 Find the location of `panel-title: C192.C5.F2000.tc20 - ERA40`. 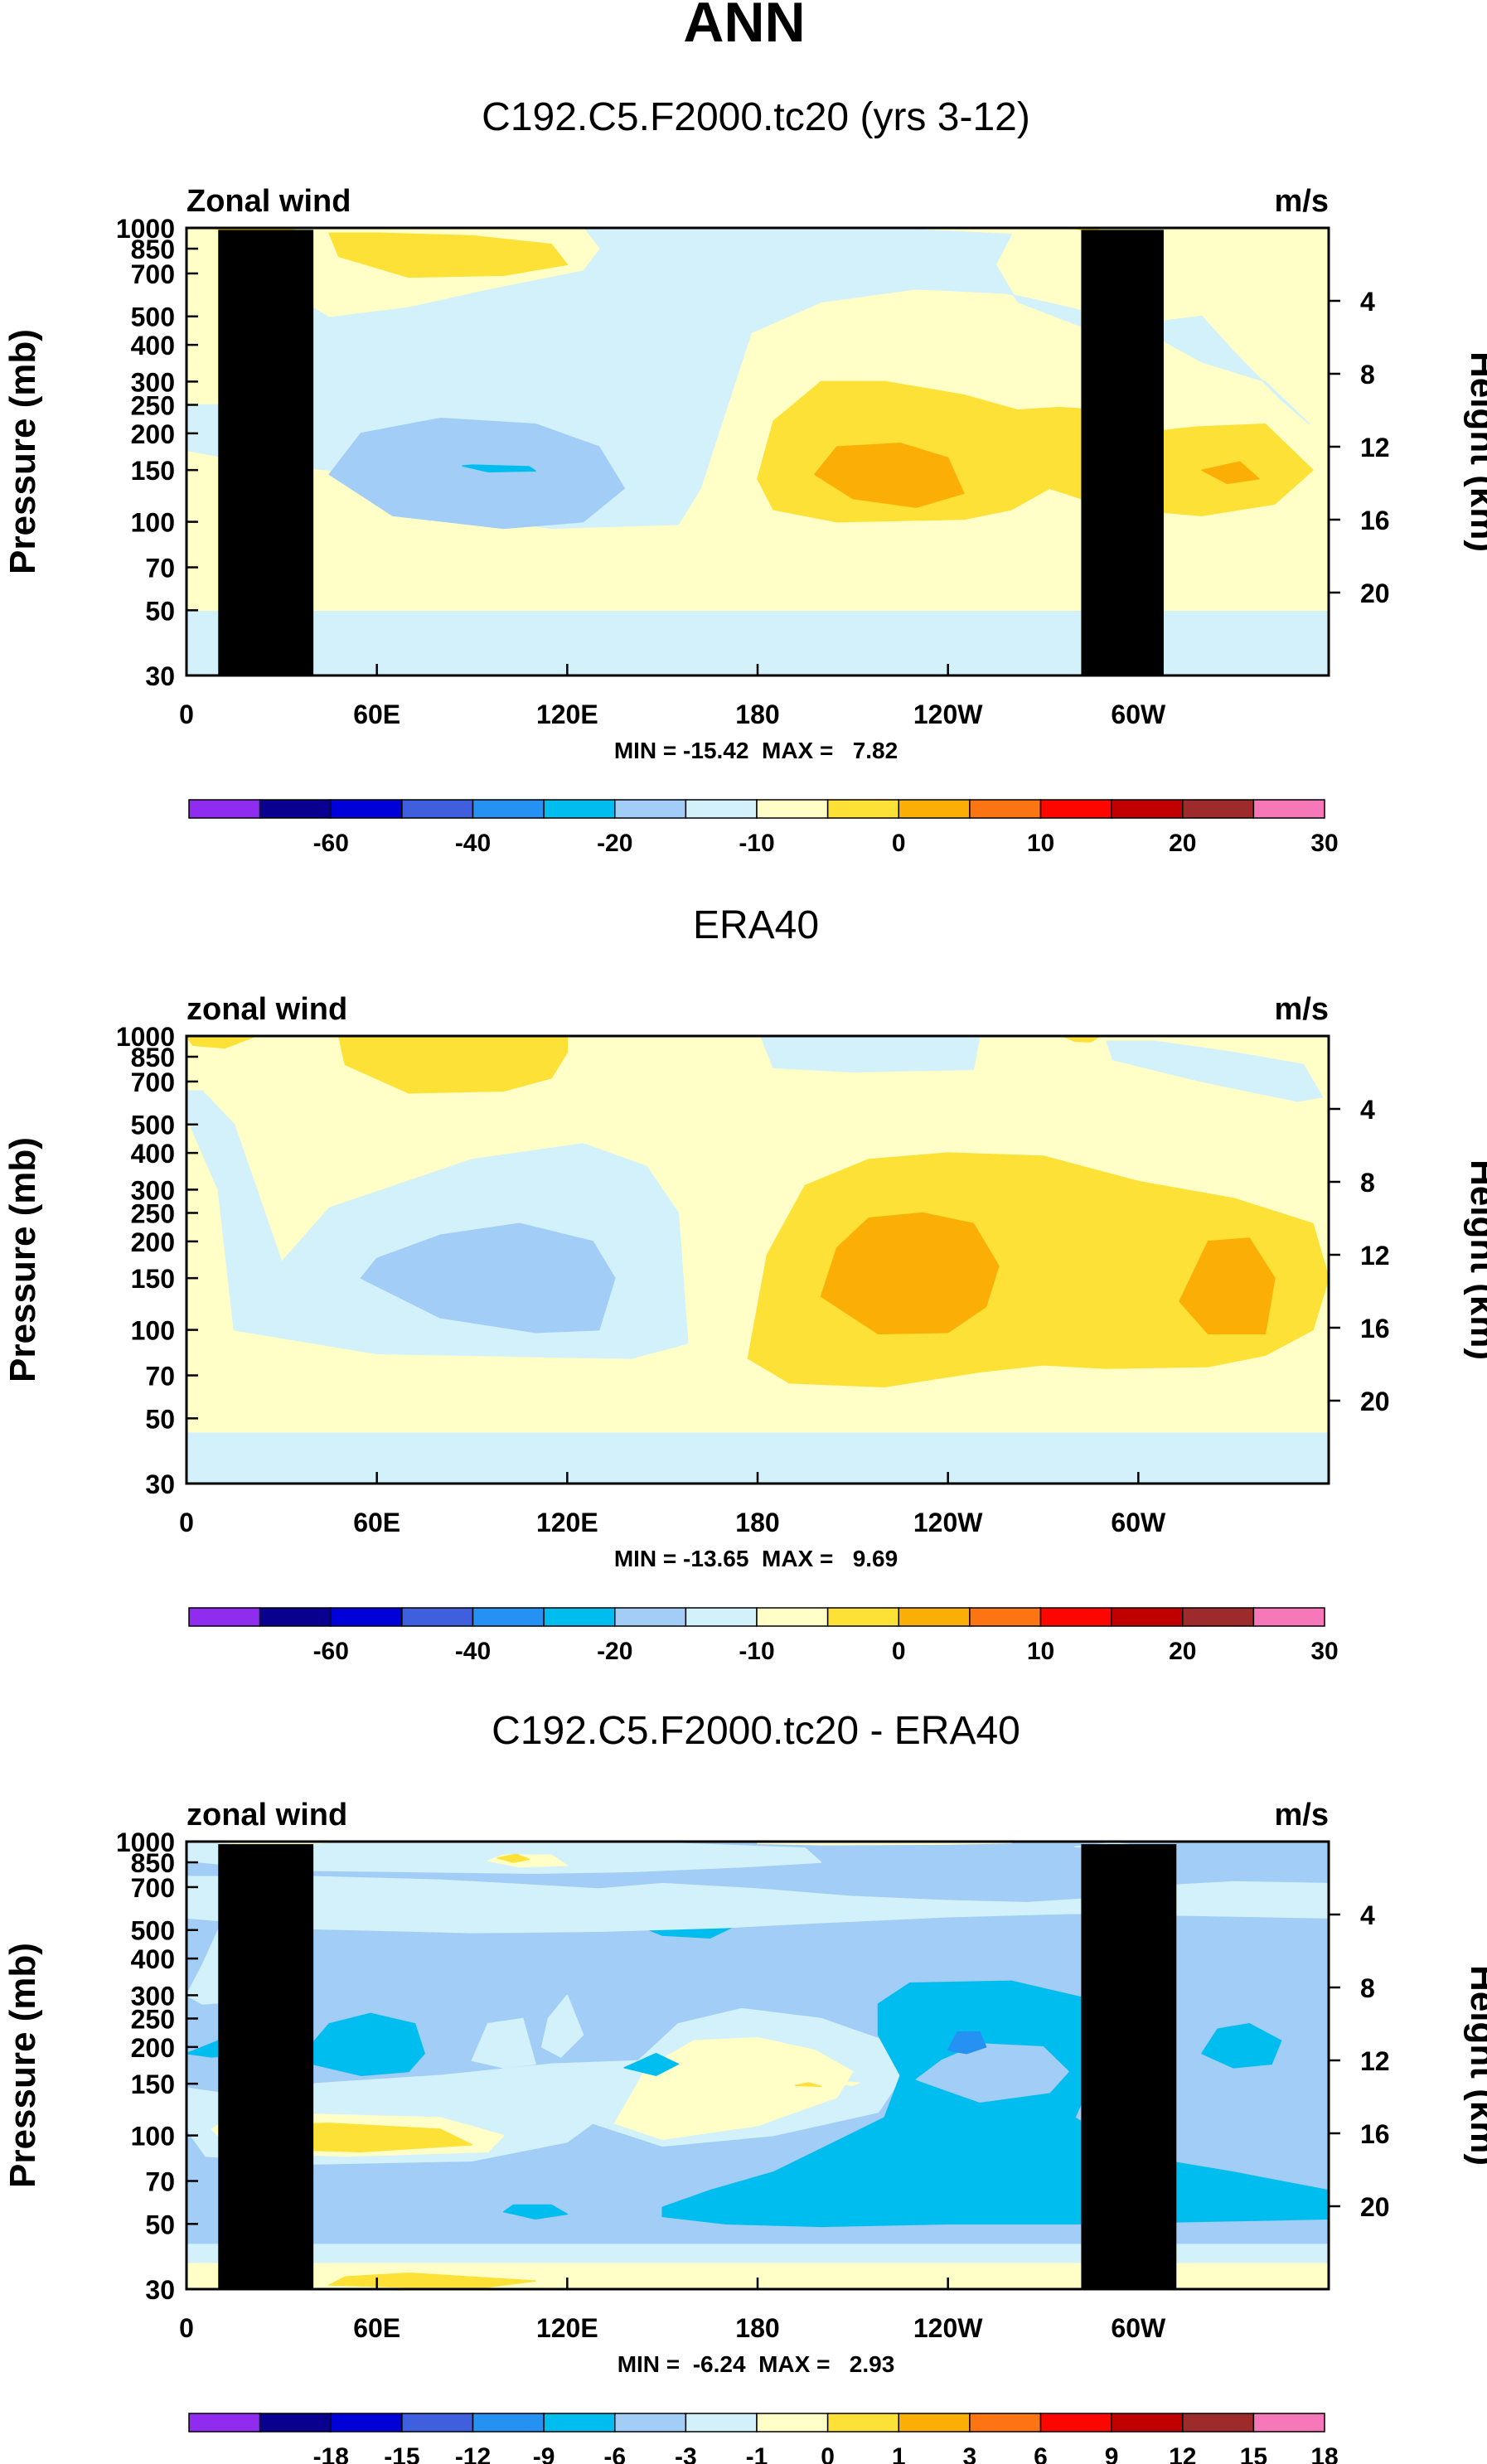

panel-title: C192.C5.F2000.tc20 - ERA40 is located at coordinates (756, 1731).